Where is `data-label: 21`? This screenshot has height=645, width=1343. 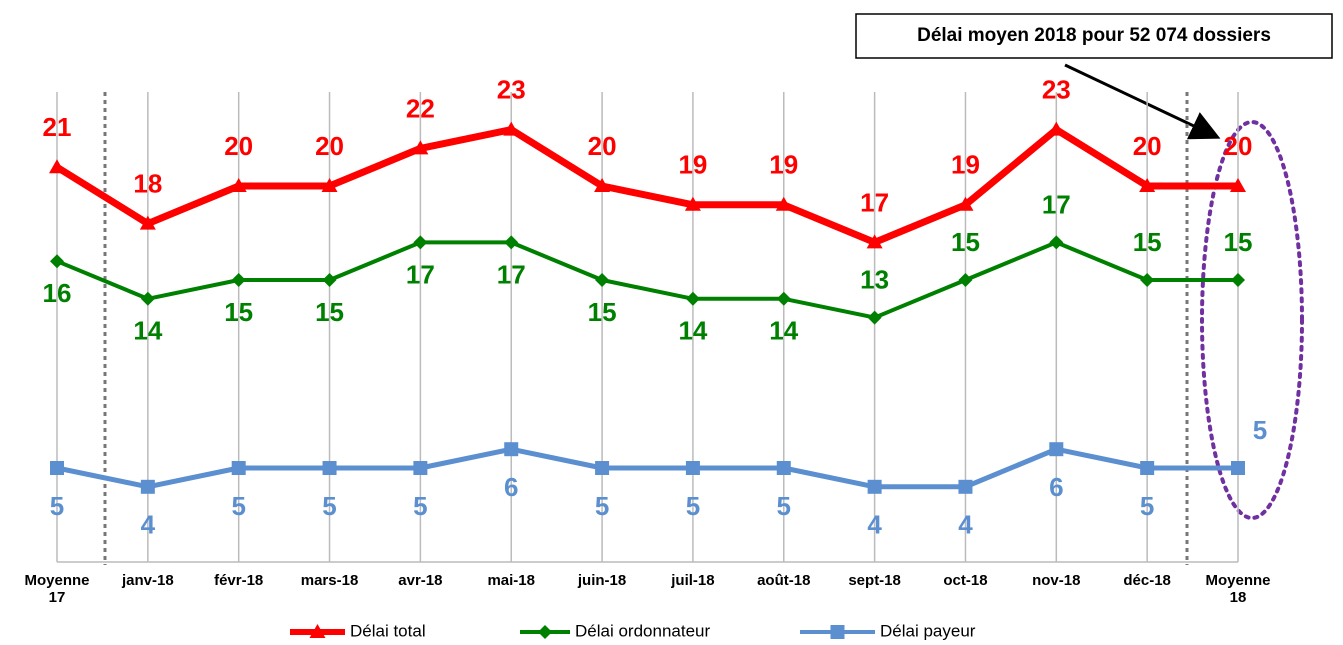 data-label: 21 is located at coordinates (57, 127).